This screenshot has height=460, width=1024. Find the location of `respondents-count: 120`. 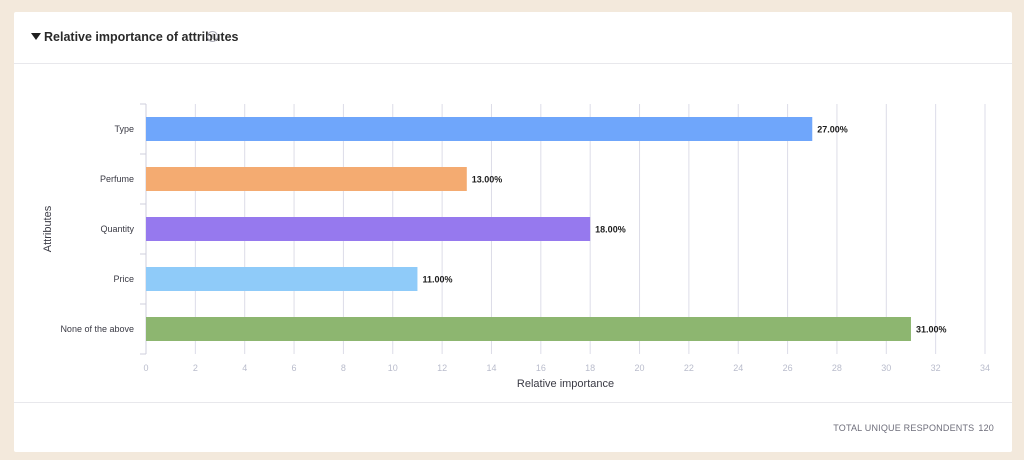

respondents-count: 120 is located at coordinates (986, 428).